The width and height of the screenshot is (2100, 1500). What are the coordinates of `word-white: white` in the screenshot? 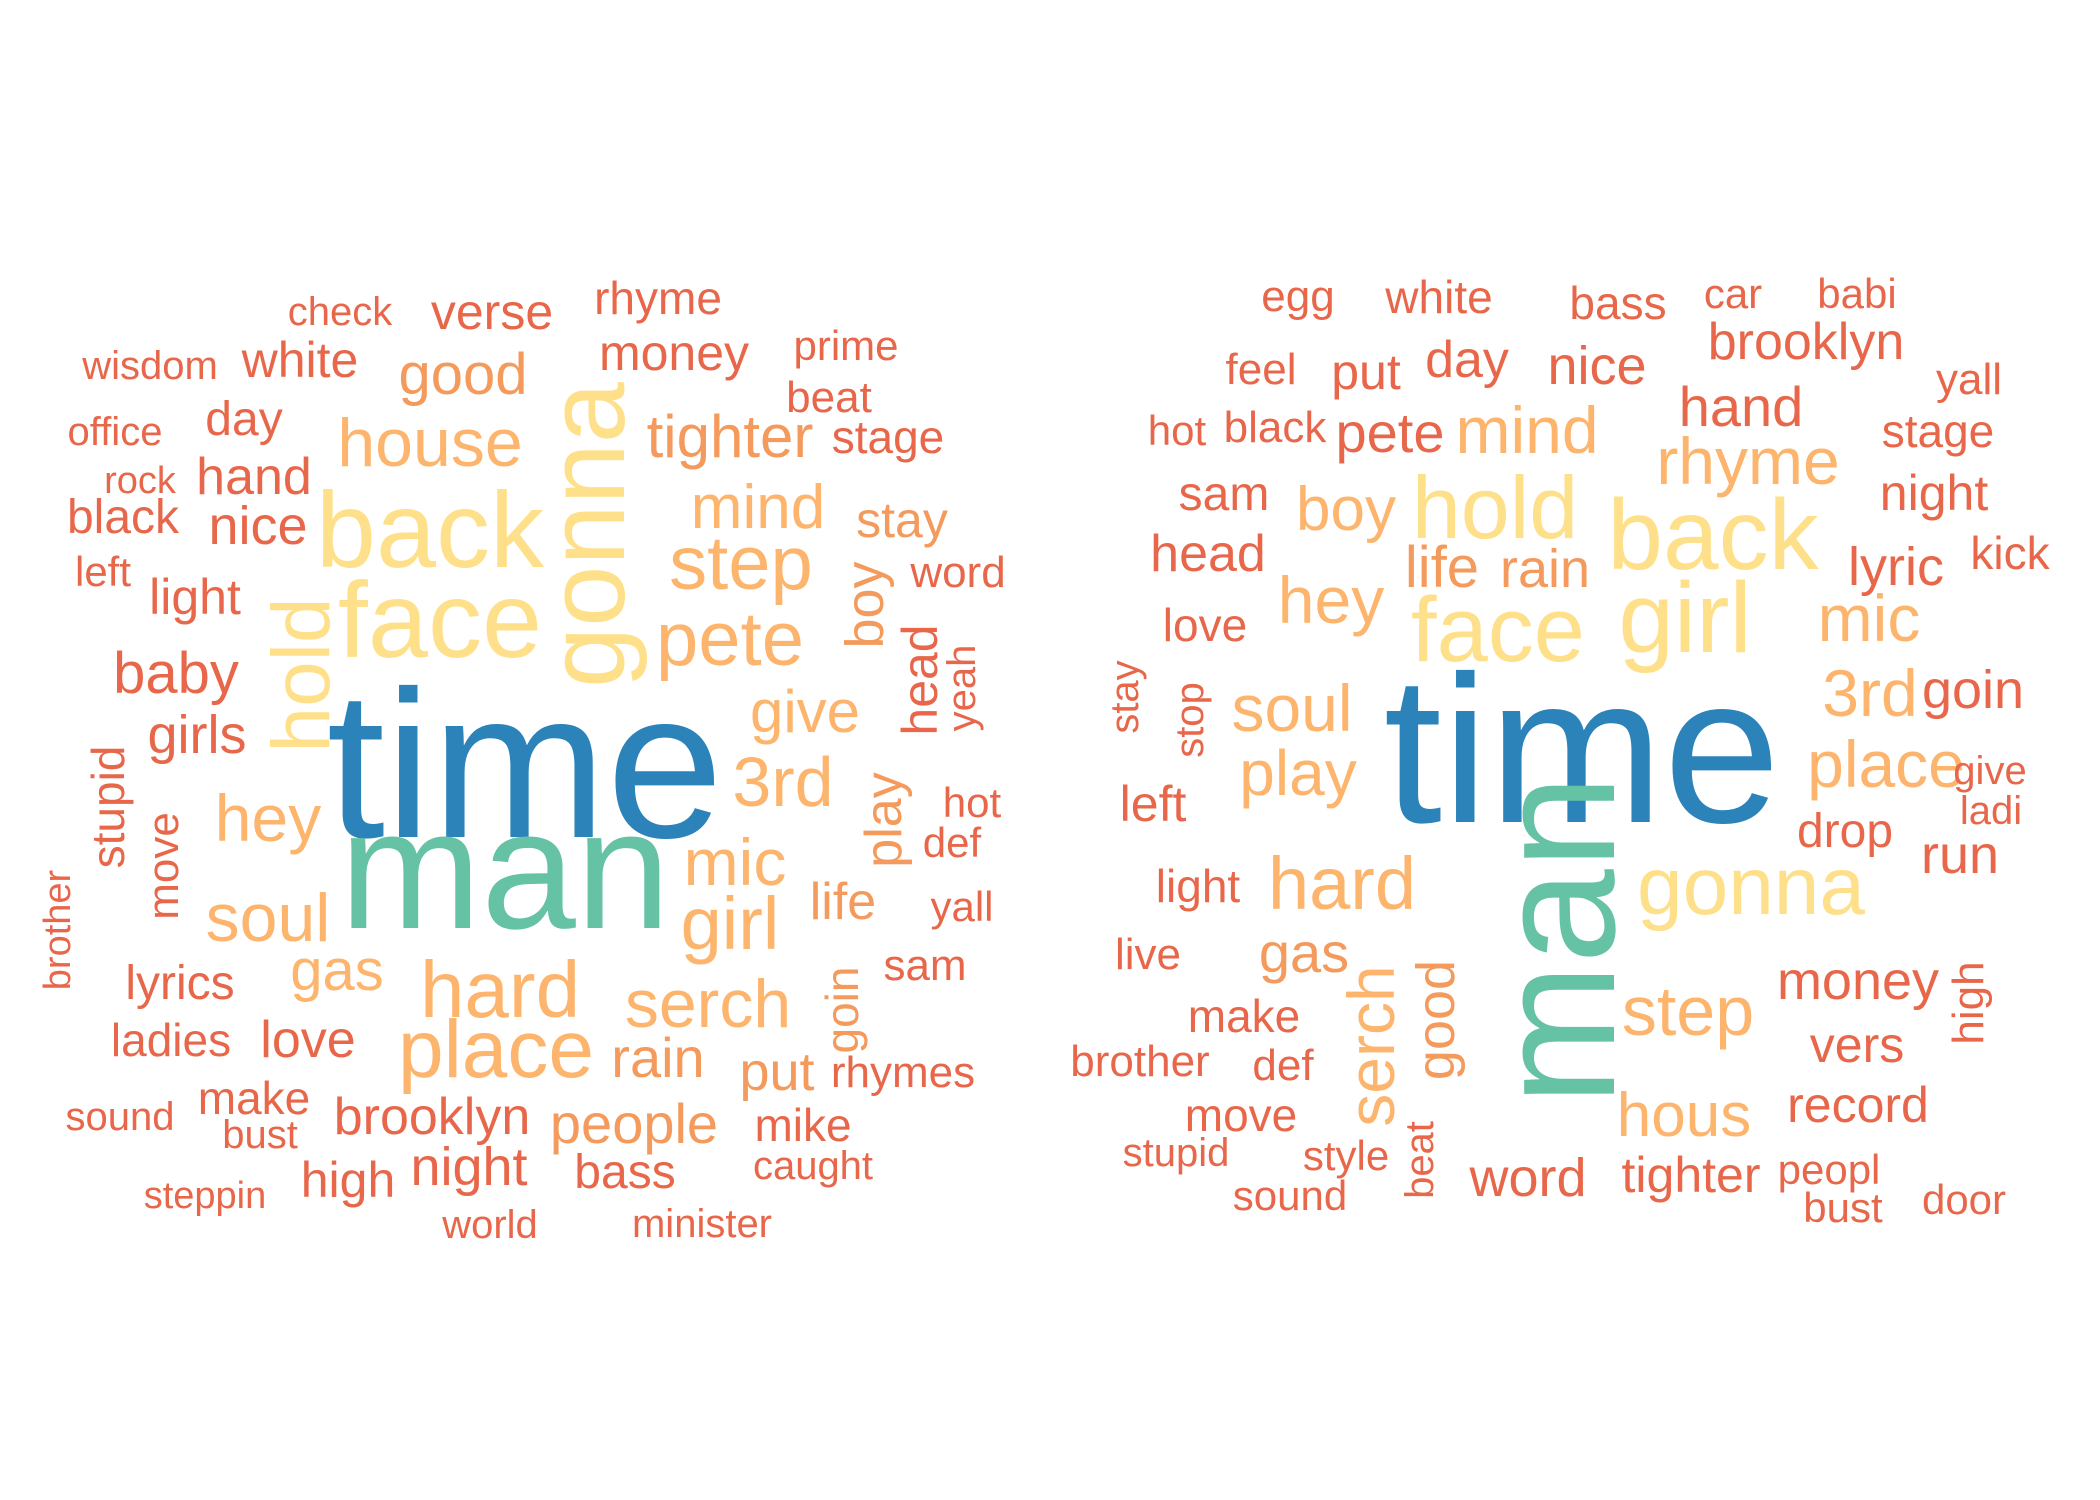 It's located at (300, 360).